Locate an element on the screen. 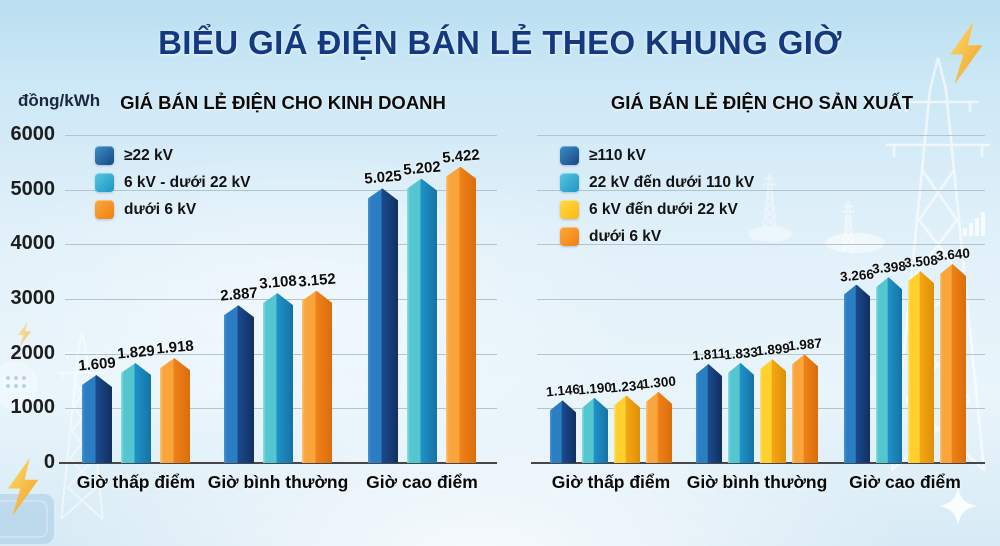 This screenshot has width=1000, height=546. bar-value-label: 1.146 is located at coordinates (563, 390).